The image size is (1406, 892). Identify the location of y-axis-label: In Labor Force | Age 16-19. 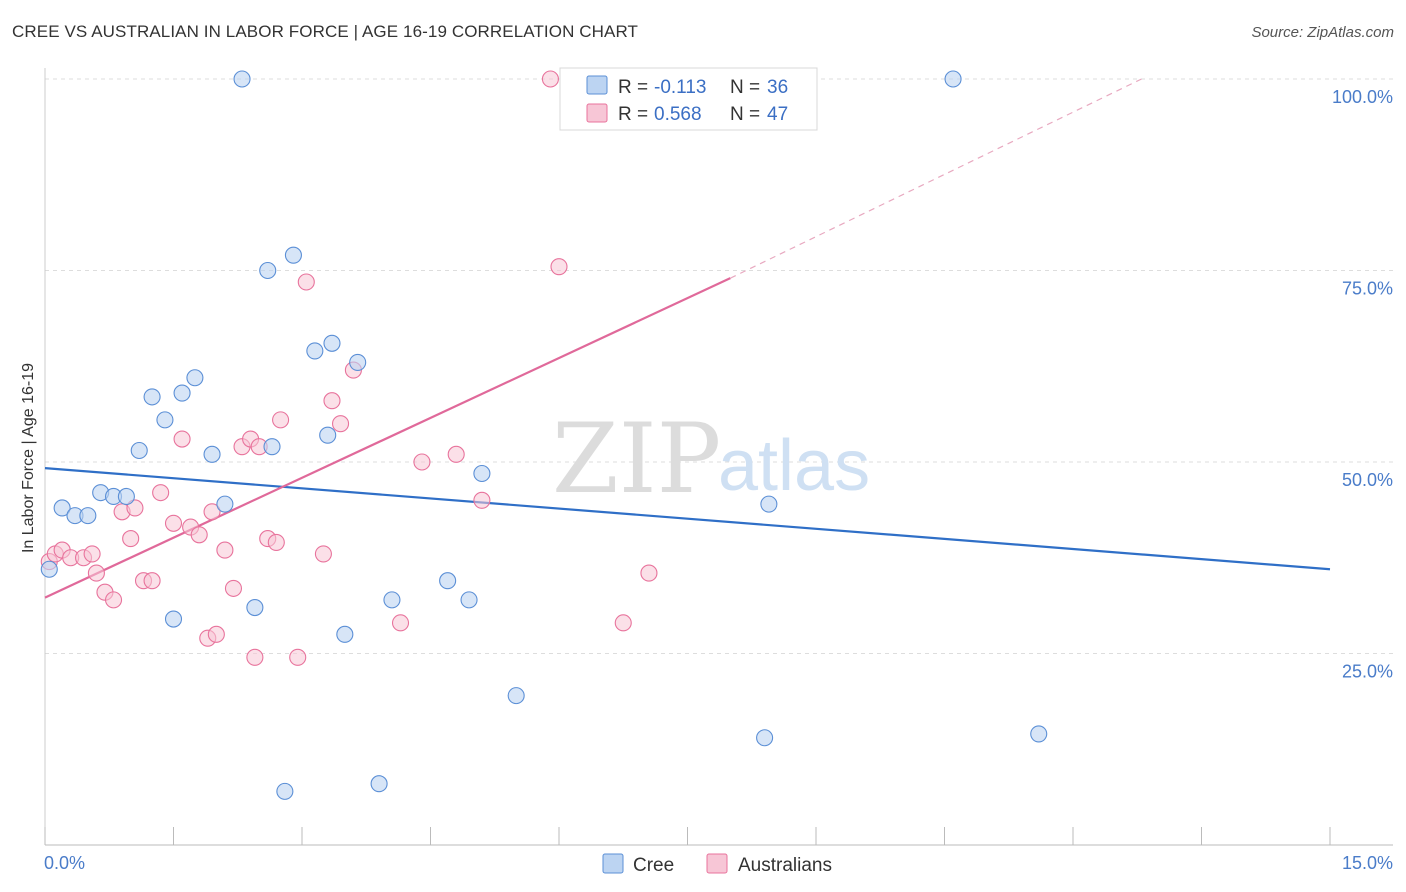
(28, 458).